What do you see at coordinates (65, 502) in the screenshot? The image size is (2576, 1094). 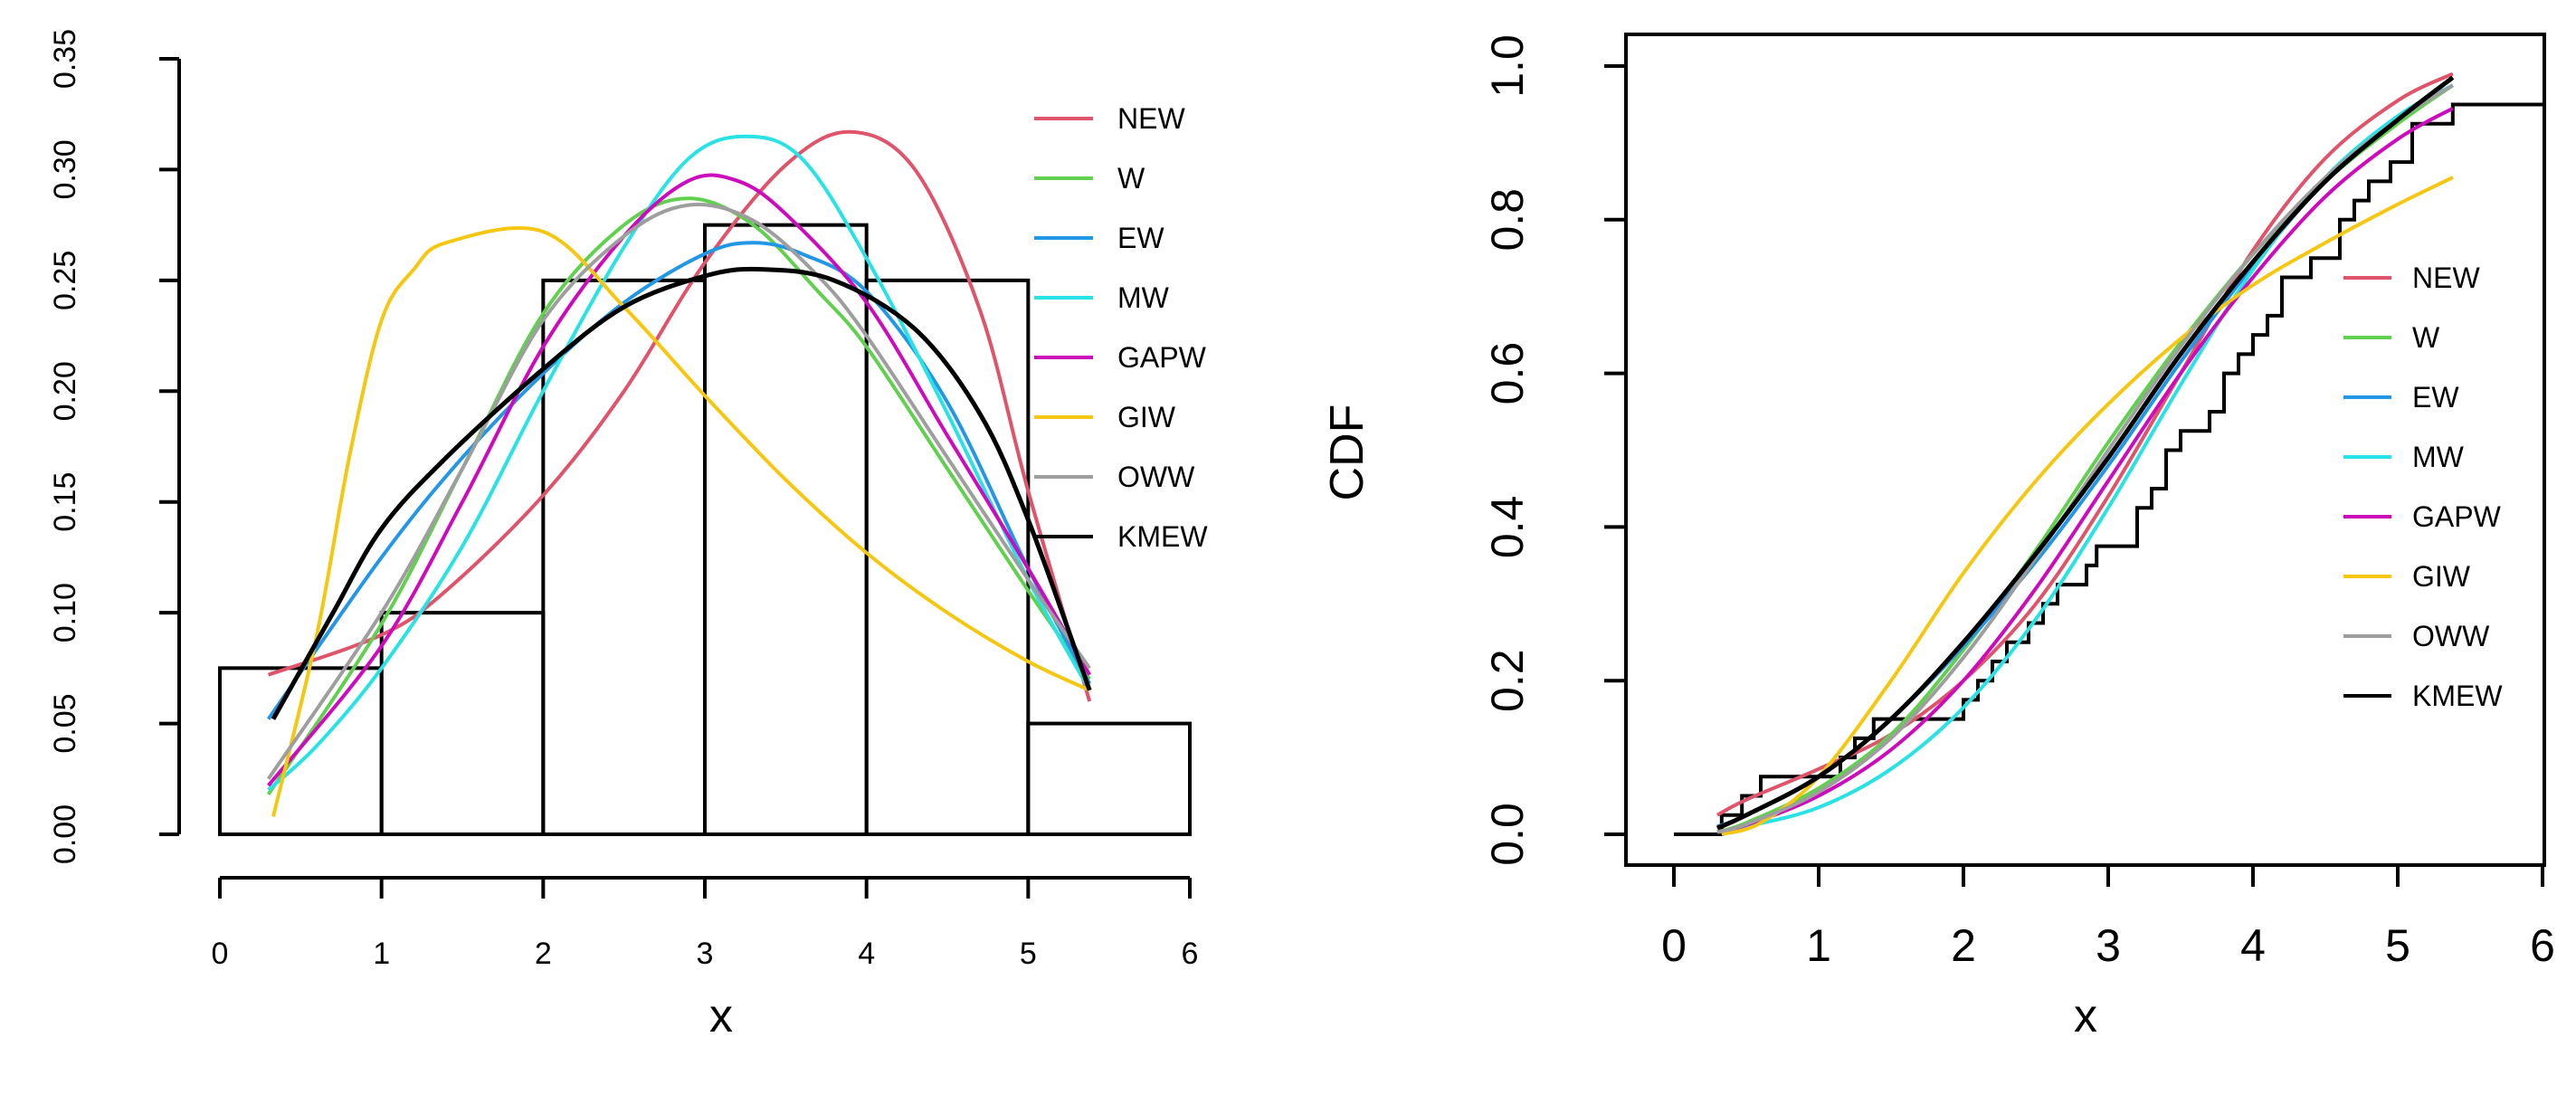 I see `y-tick-label-0.15: 0.15` at bounding box center [65, 502].